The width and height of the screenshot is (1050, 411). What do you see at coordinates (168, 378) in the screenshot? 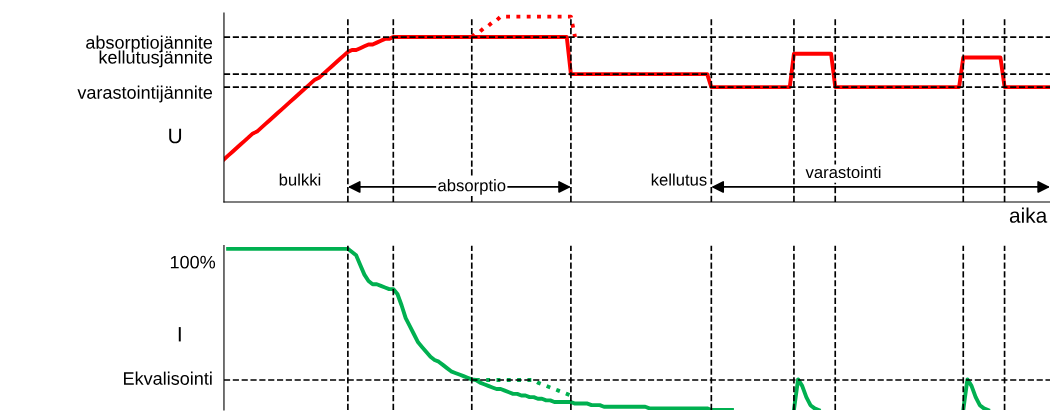
I see `ref-line-label: Ekvalisointi` at bounding box center [168, 378].